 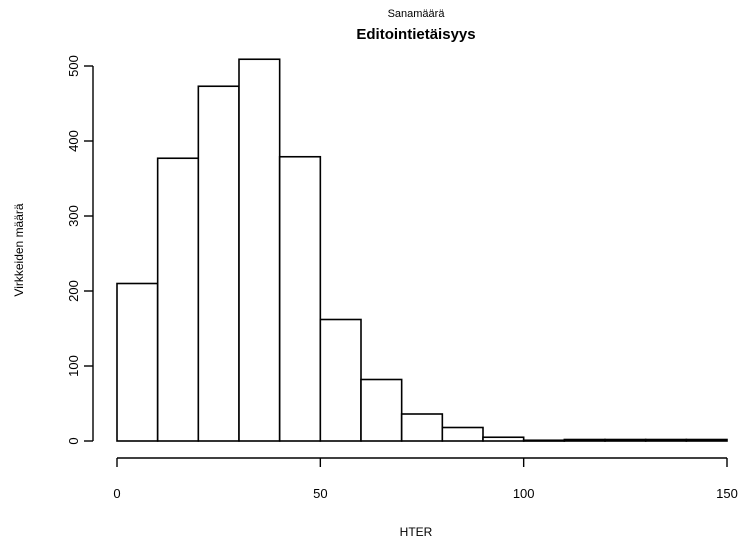 I want to click on y-axis-title: Virkkeiden määrä, so click(x=19, y=249).